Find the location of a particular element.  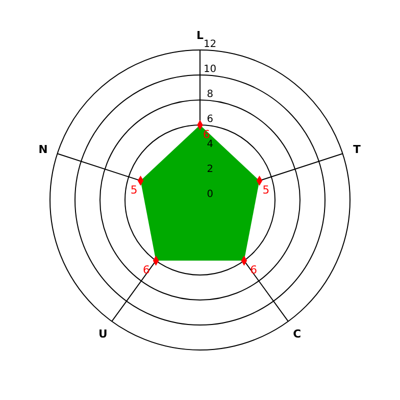

y-tick-label: 8 is located at coordinates (210, 94).